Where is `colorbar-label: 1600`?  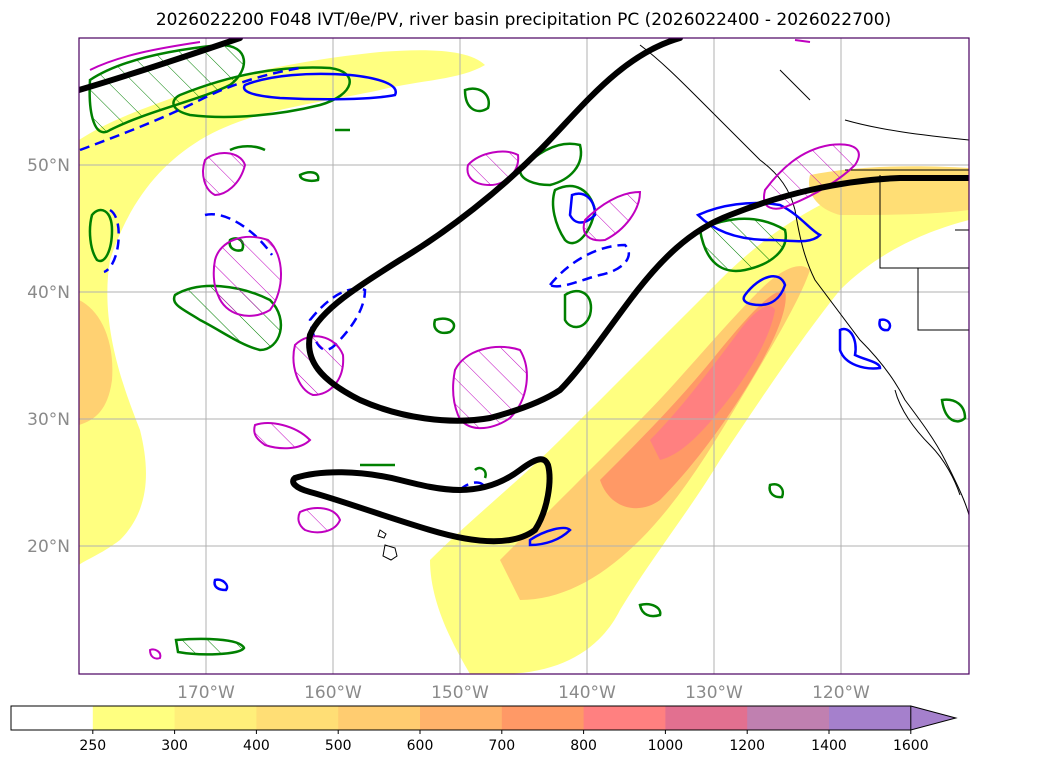
colorbar-label: 1600 is located at coordinates (911, 746).